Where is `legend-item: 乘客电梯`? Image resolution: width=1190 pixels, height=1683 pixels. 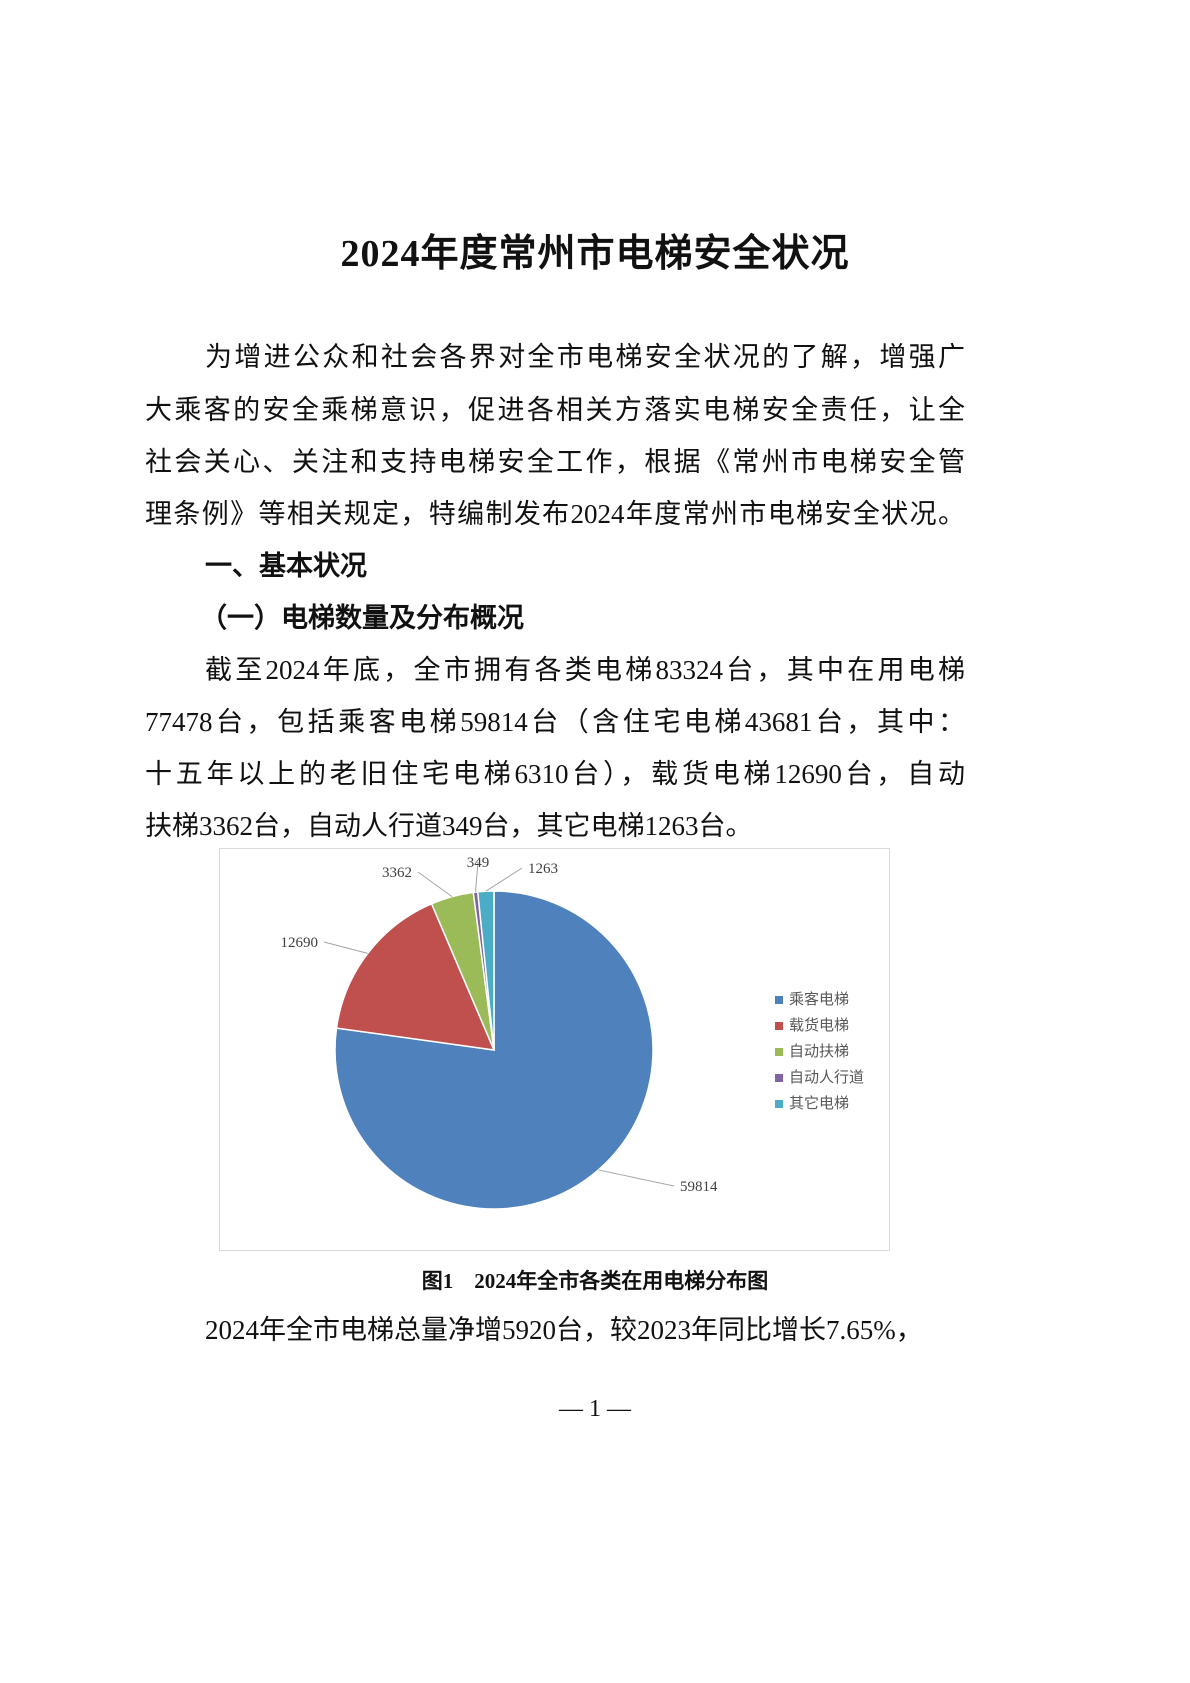 legend-item: 乘客电梯 is located at coordinates (819, 1000).